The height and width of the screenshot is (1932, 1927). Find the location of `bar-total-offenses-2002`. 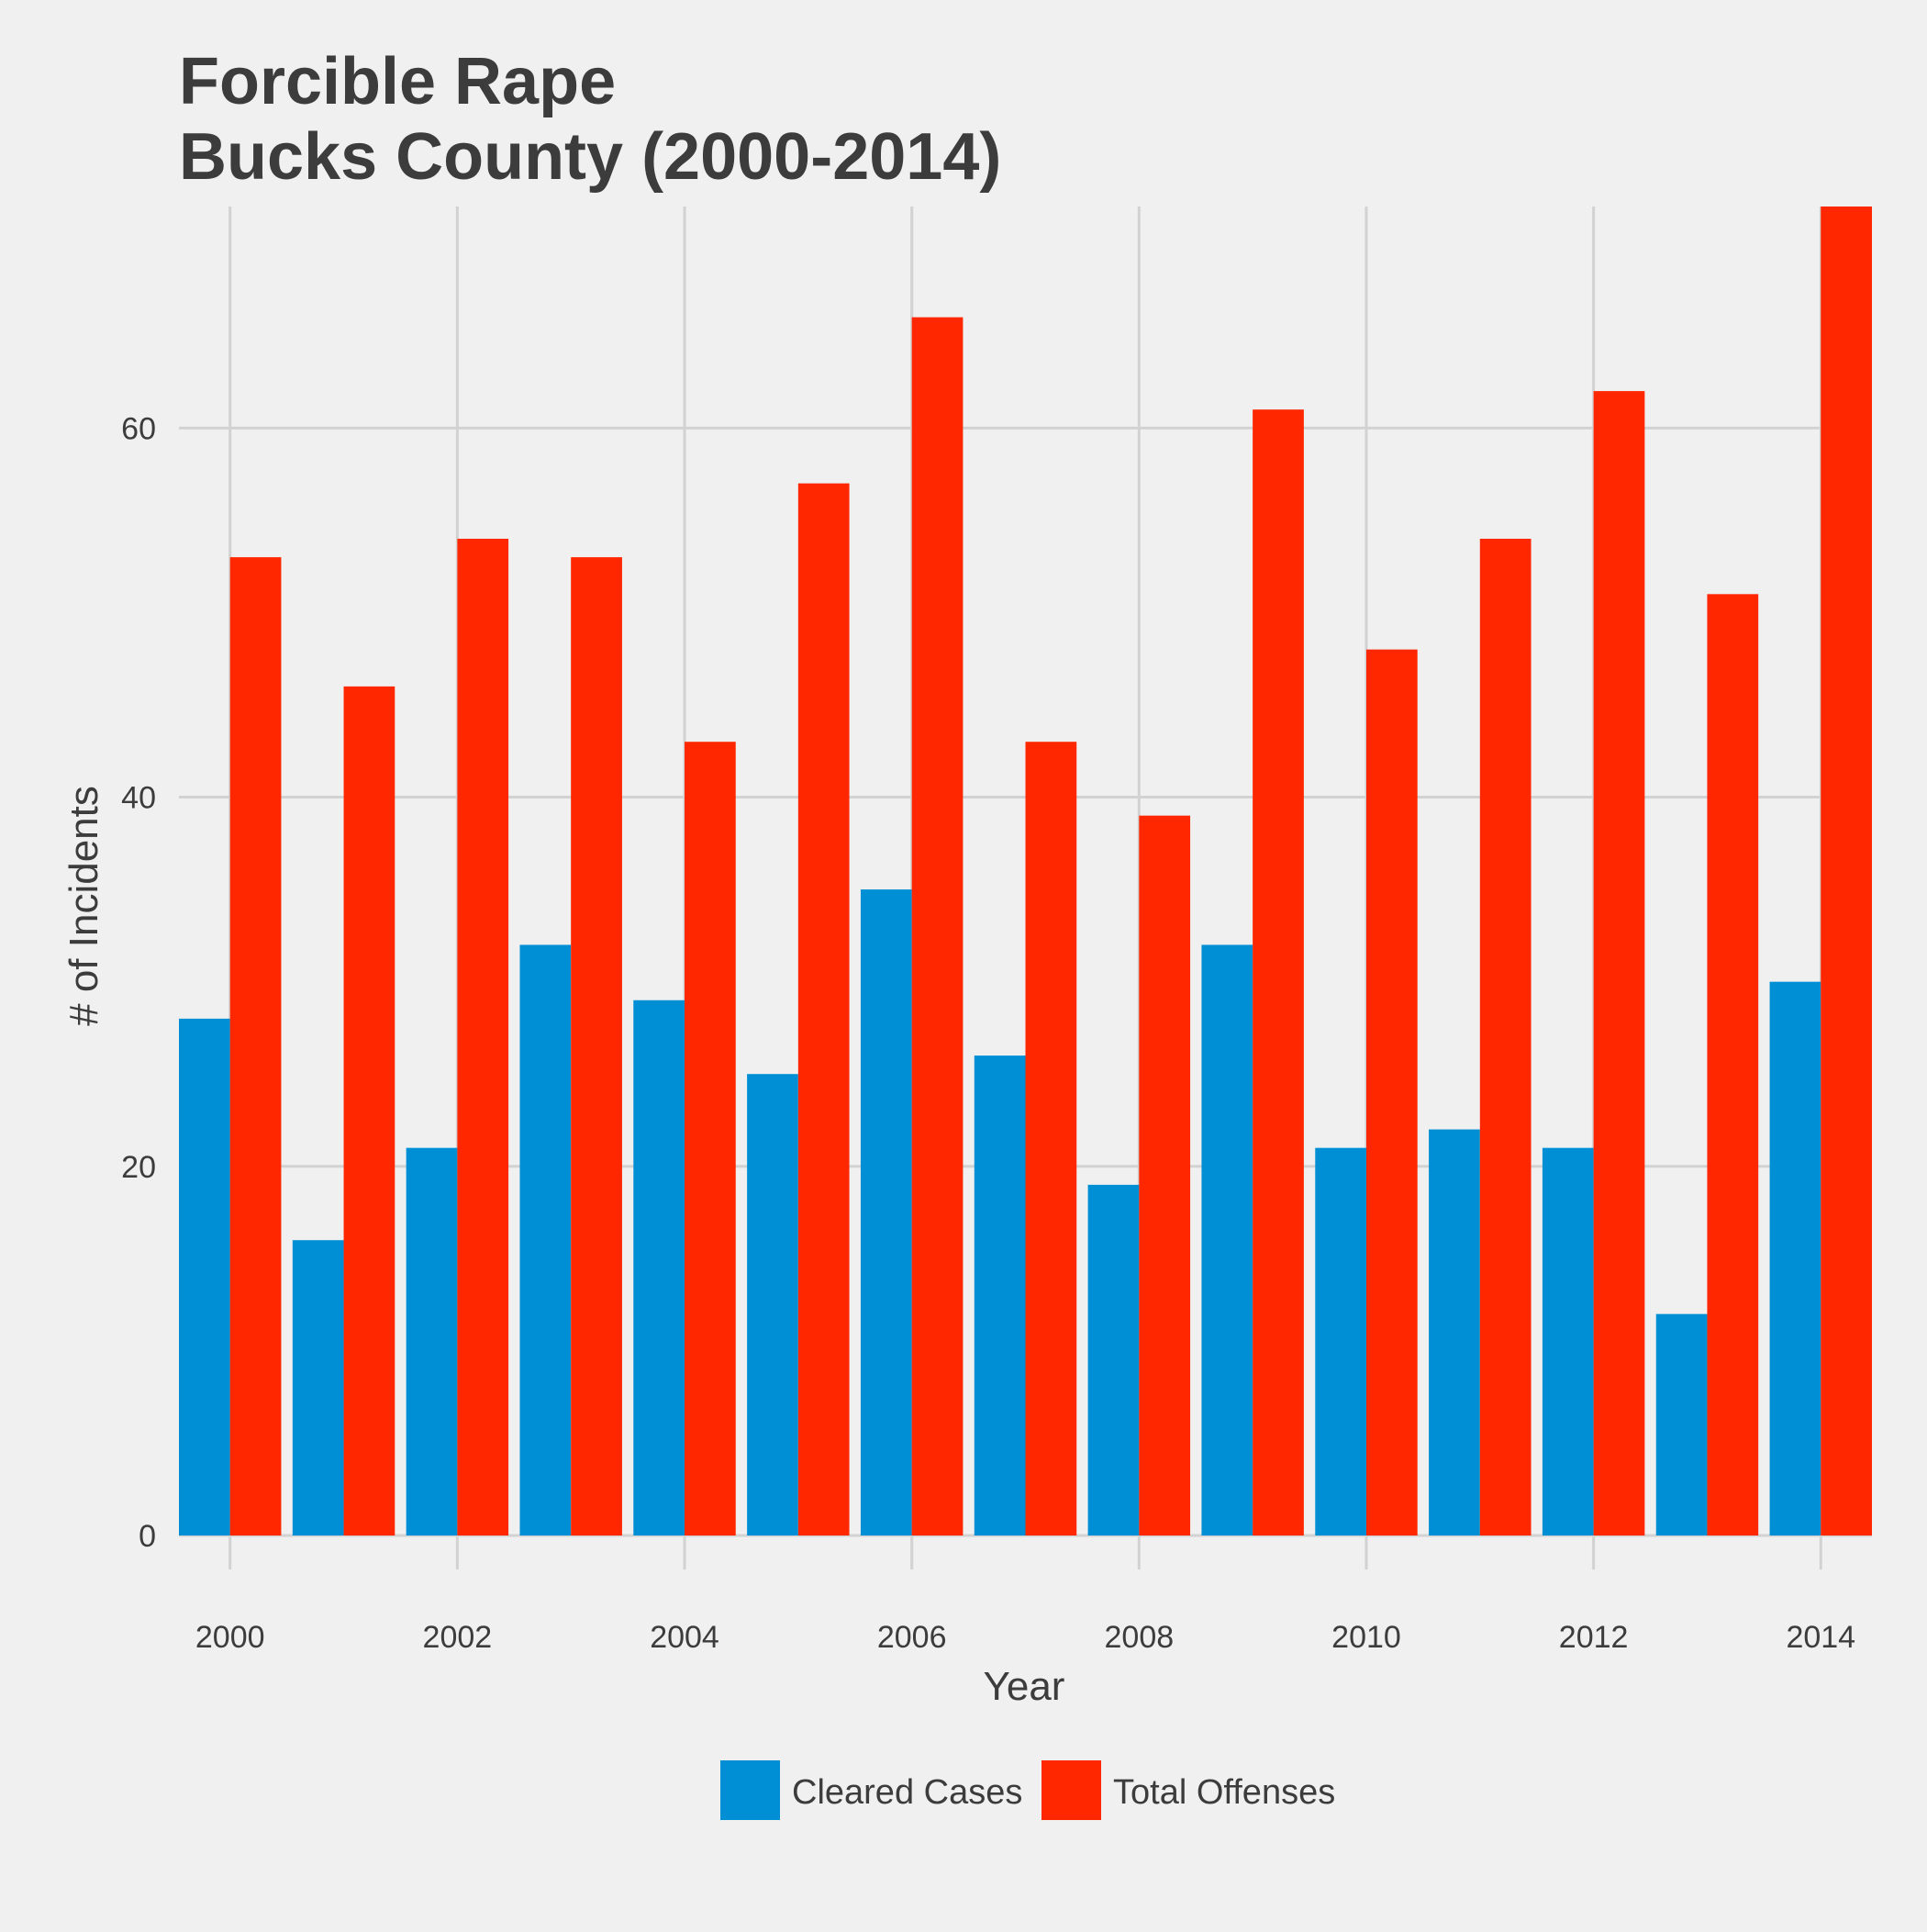

bar-total-offenses-2002 is located at coordinates (483, 1037).